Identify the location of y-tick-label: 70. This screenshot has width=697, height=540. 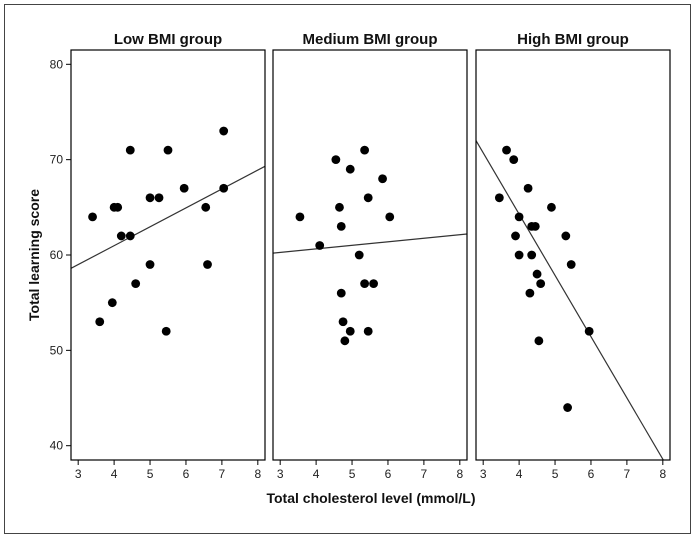
(57, 160).